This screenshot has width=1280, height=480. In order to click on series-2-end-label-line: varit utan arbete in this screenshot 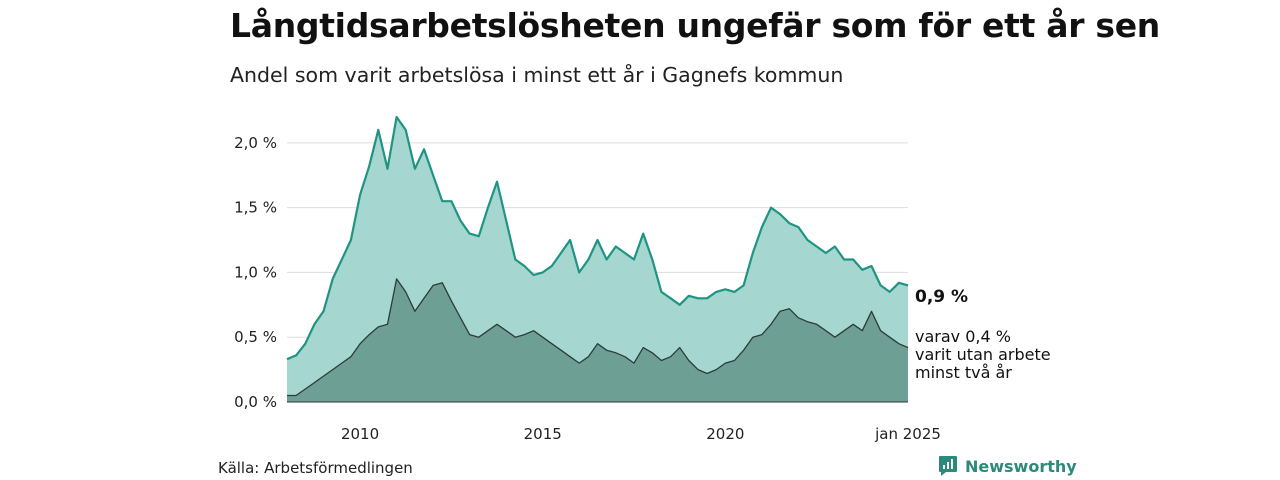, I will do `click(983, 354)`.